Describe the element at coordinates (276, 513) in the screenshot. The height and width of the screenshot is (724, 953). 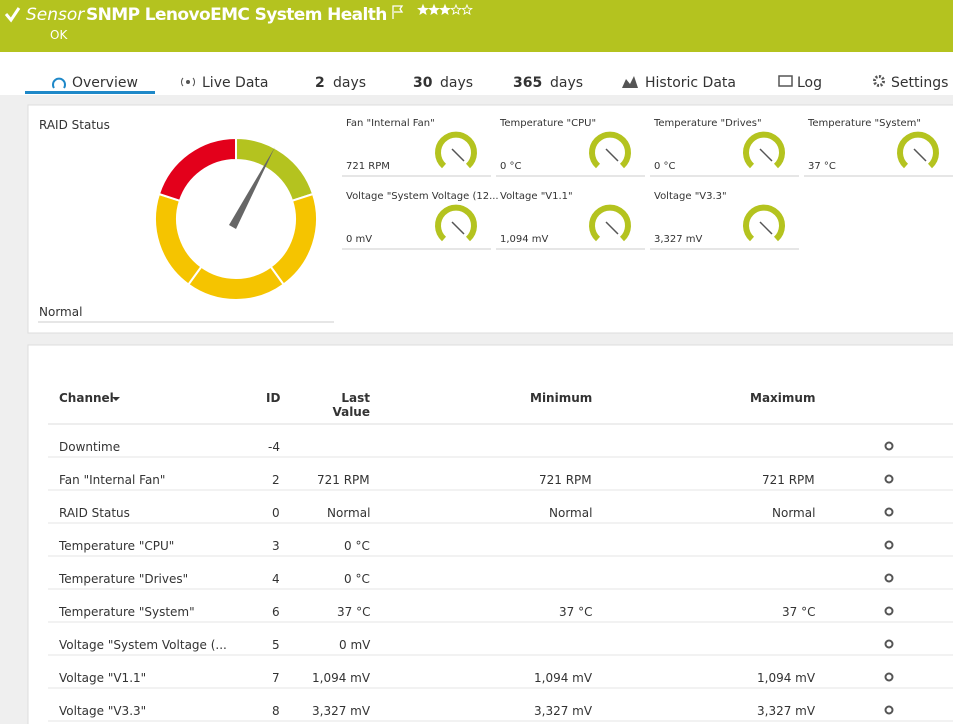
I see `table-cell: 0` at that location.